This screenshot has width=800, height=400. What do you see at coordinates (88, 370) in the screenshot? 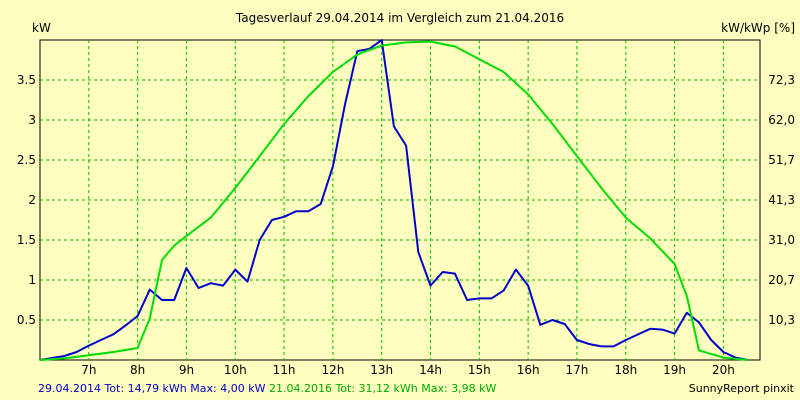
I see `x-tick-label: 7h` at bounding box center [88, 370].